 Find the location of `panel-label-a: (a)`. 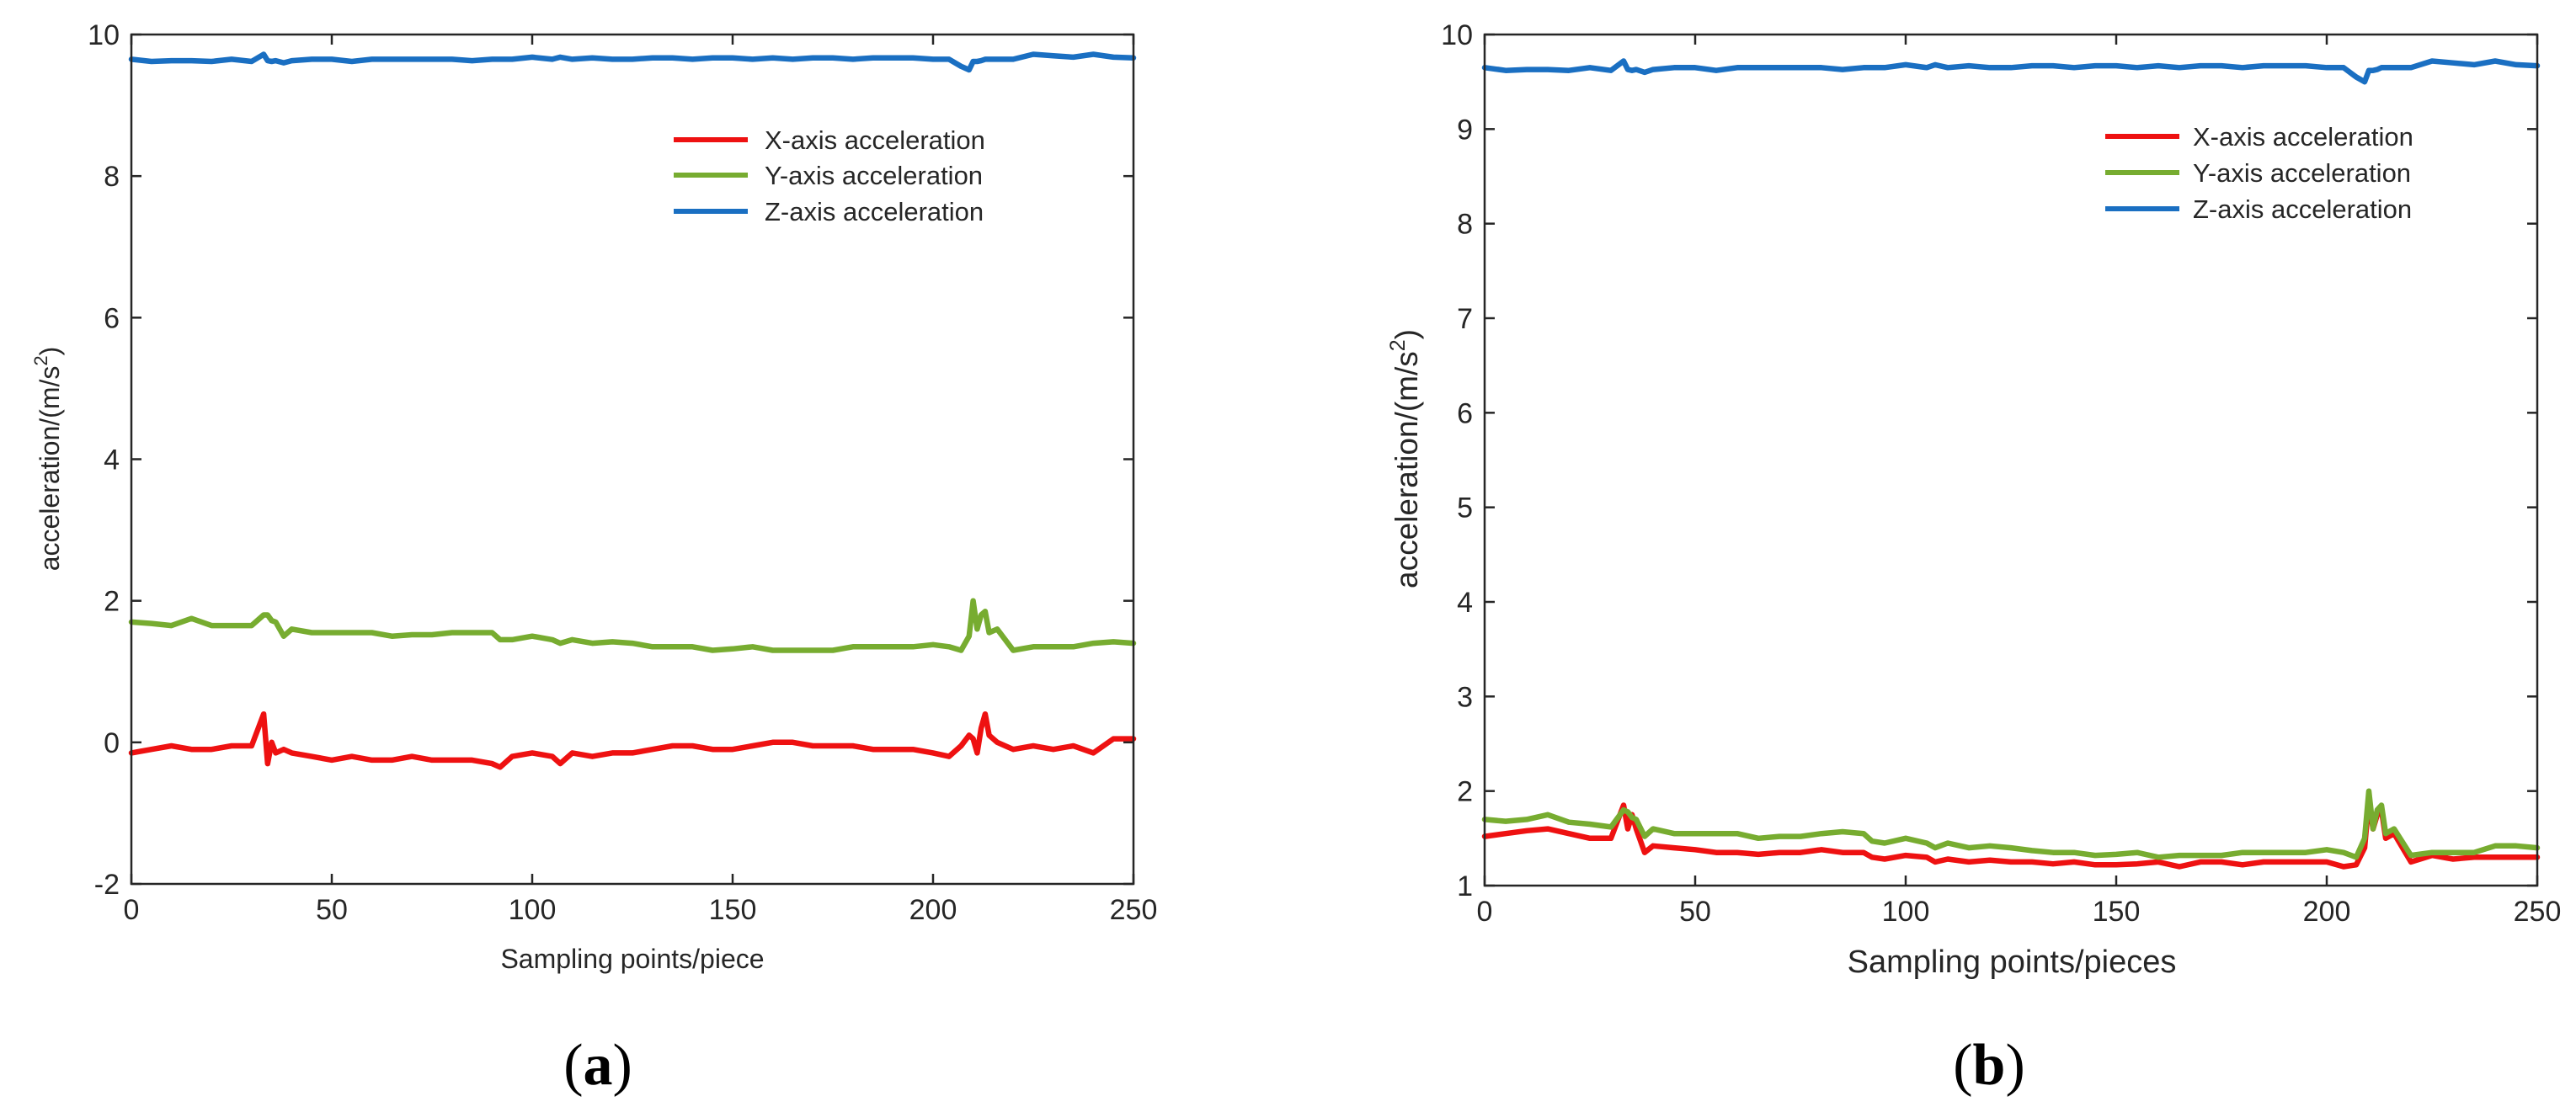

panel-label-a: (a) is located at coordinates (597, 1065).